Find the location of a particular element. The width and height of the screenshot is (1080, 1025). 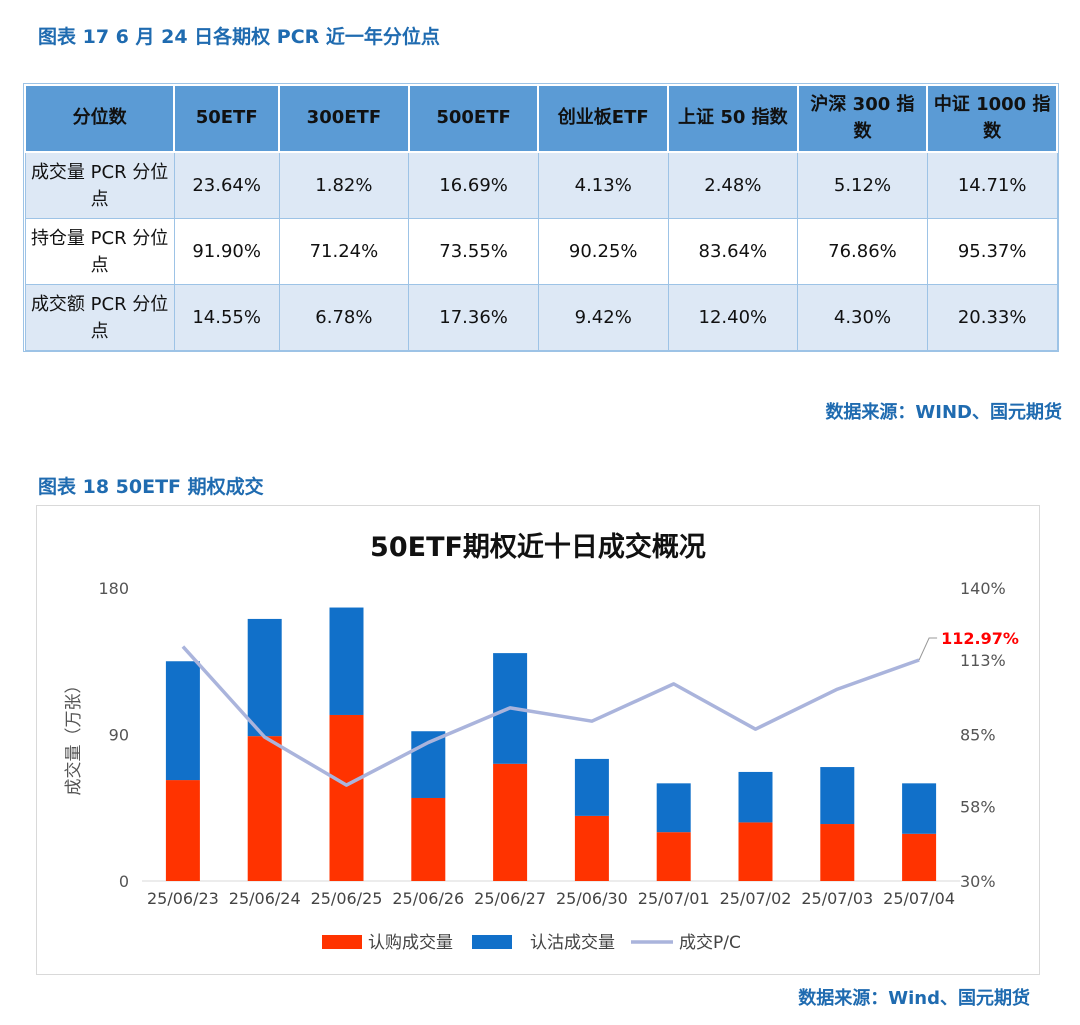

table-cell: 90.25% is located at coordinates (603, 251).